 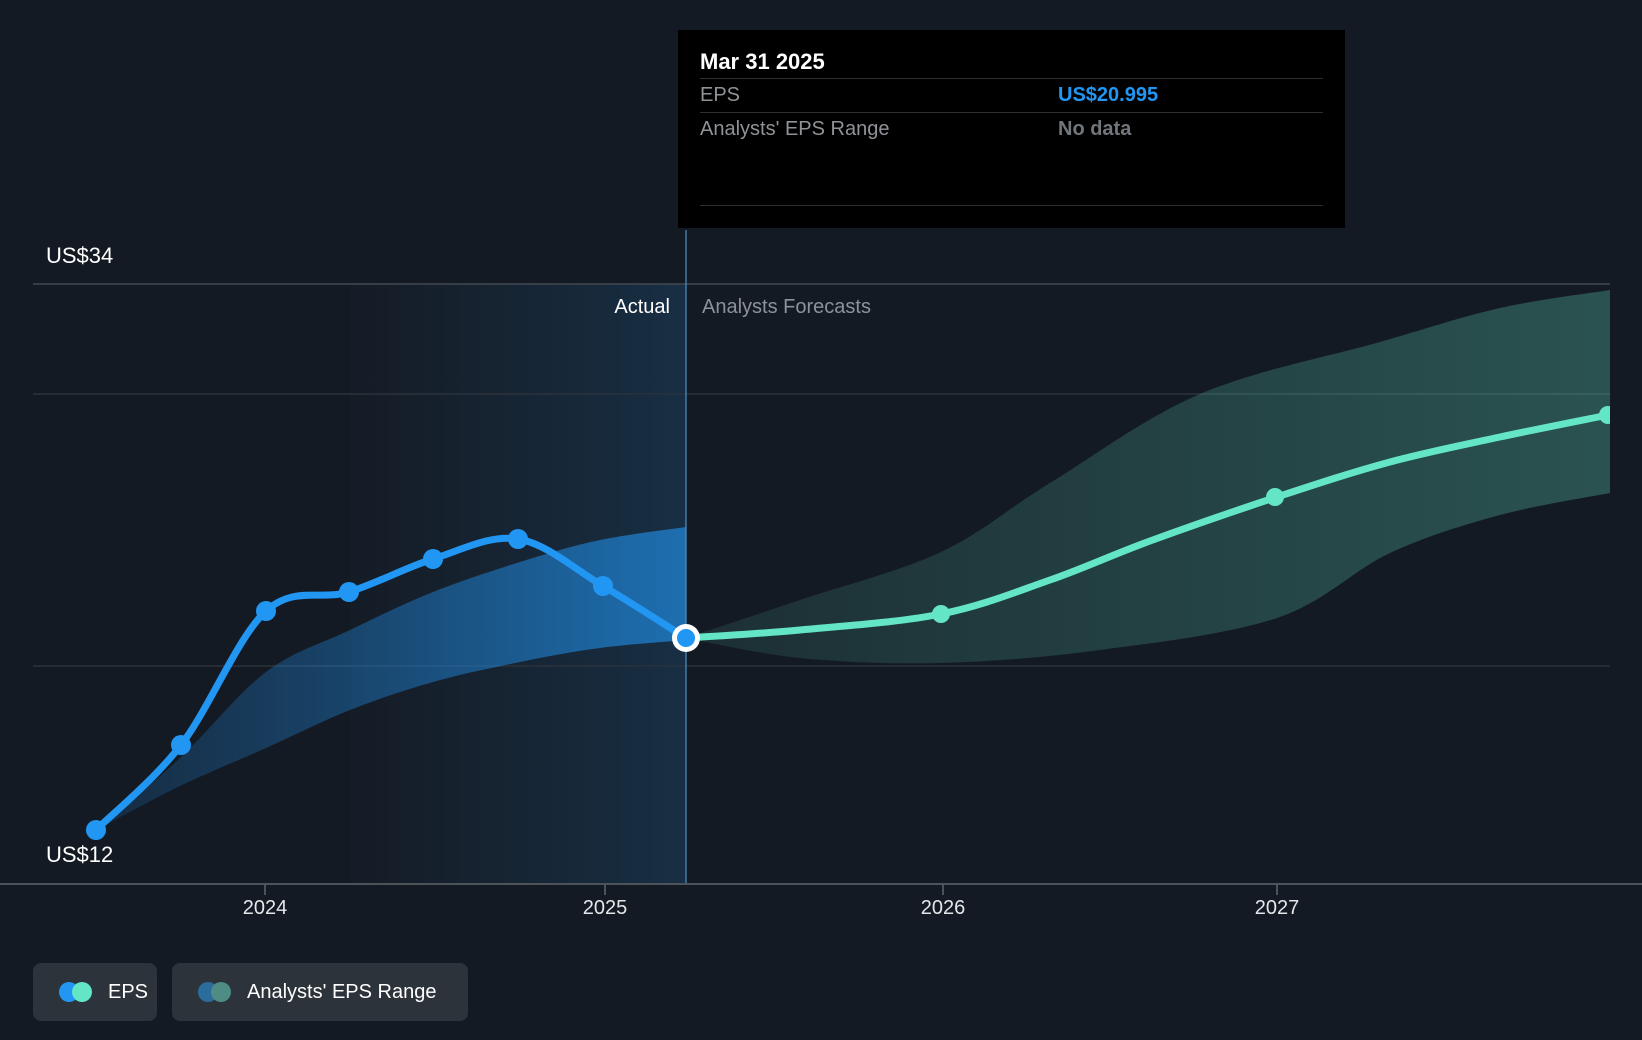 What do you see at coordinates (391, 678) in the screenshot?
I see `past-eps-range-band` at bounding box center [391, 678].